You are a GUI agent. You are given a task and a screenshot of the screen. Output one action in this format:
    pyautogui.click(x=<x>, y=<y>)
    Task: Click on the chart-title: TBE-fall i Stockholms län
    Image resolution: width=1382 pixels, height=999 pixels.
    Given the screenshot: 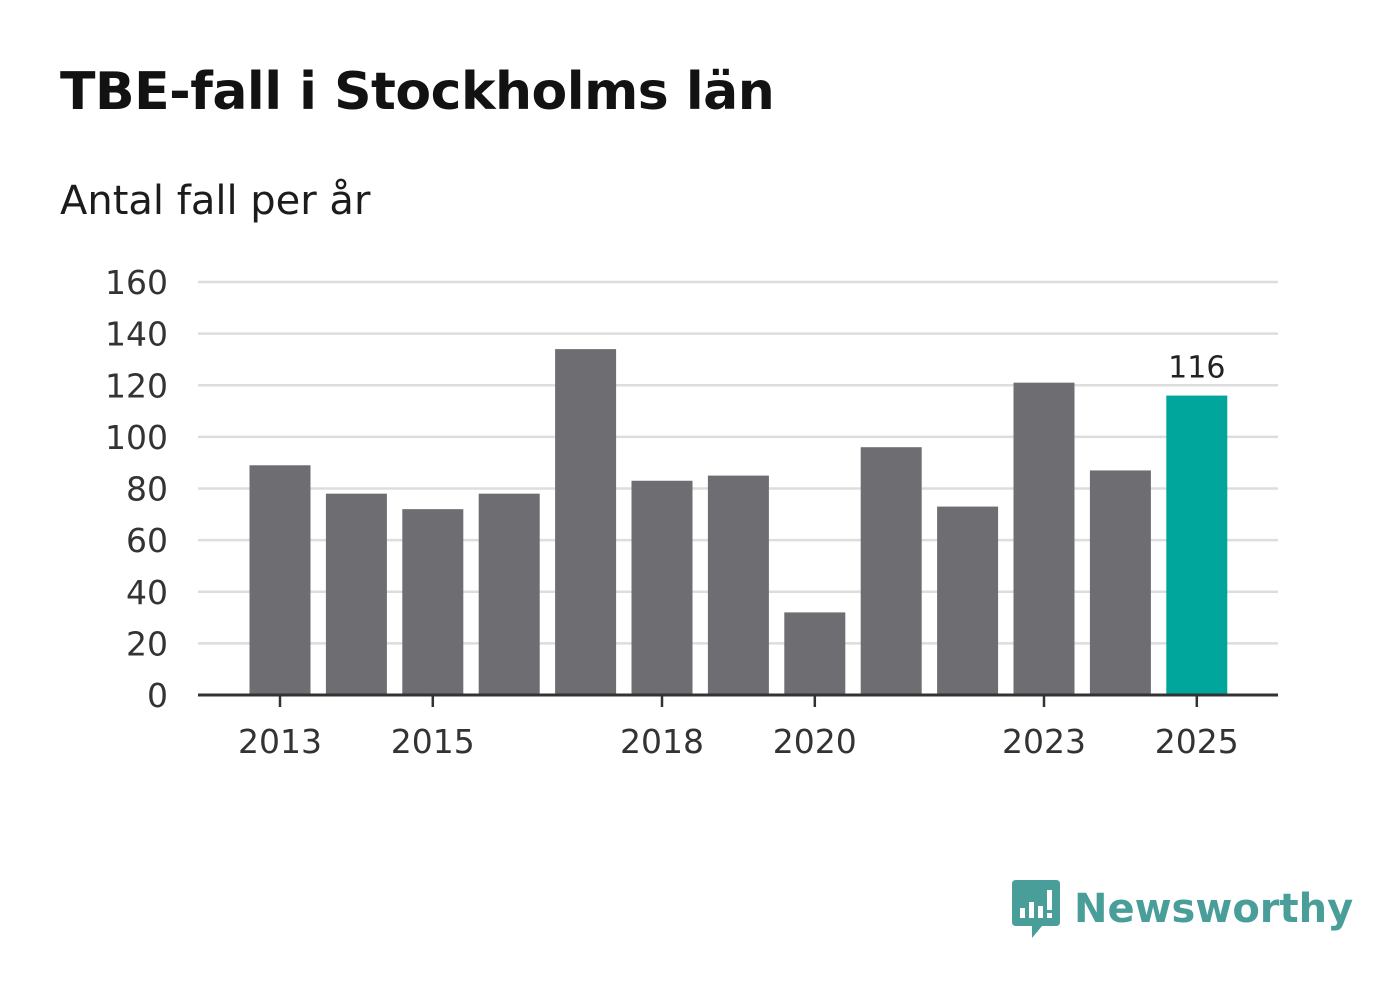 What is the action you would take?
    pyautogui.click(x=417, y=92)
    